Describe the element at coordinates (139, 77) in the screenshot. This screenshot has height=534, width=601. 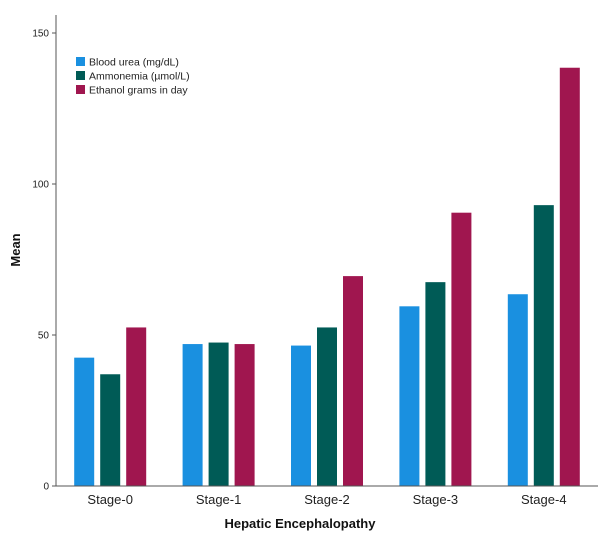
I see `legend-label: Ammonemia (µmol/L)` at that location.